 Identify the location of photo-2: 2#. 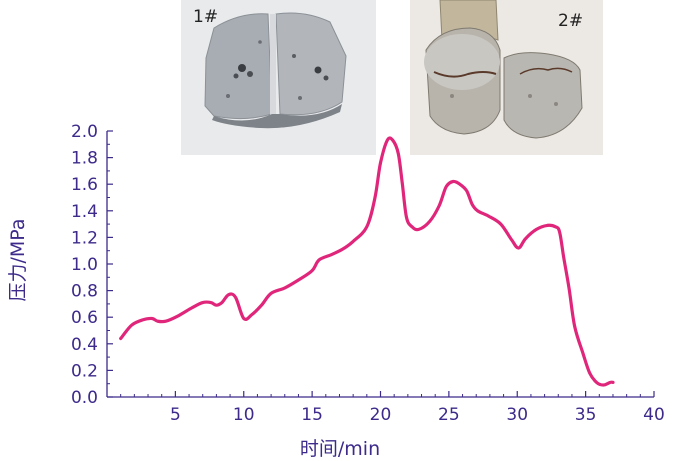
(506, 77).